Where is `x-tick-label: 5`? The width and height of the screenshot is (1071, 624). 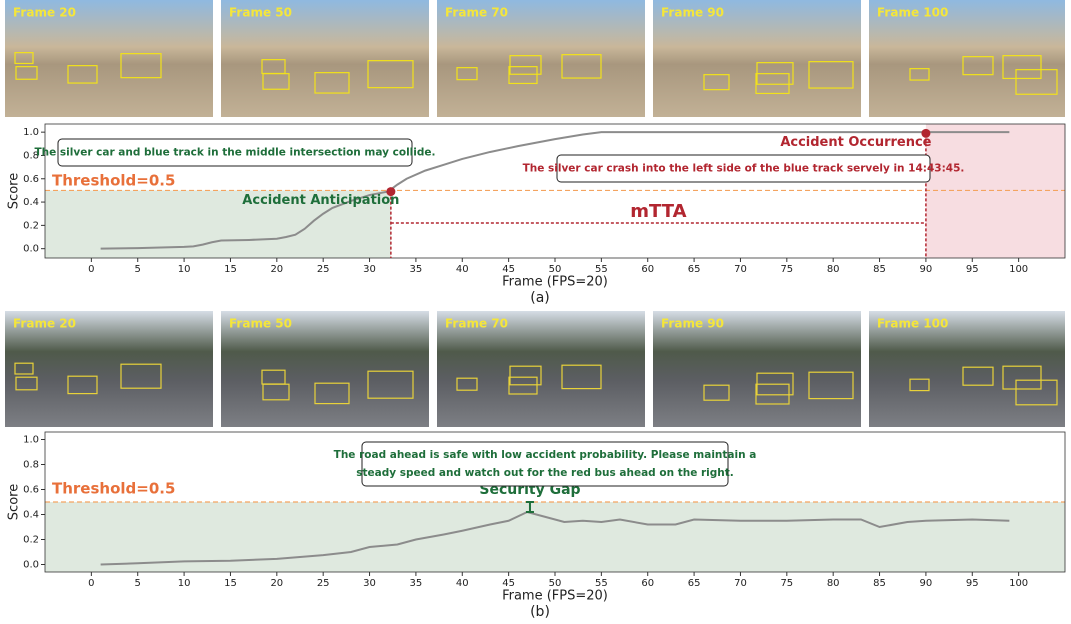
x-tick-label: 5 is located at coordinates (138, 583).